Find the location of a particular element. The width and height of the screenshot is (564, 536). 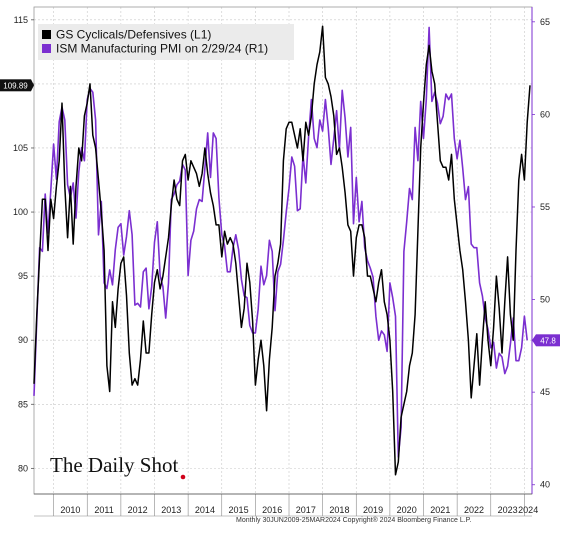

watermark-dot is located at coordinates (183, 477).